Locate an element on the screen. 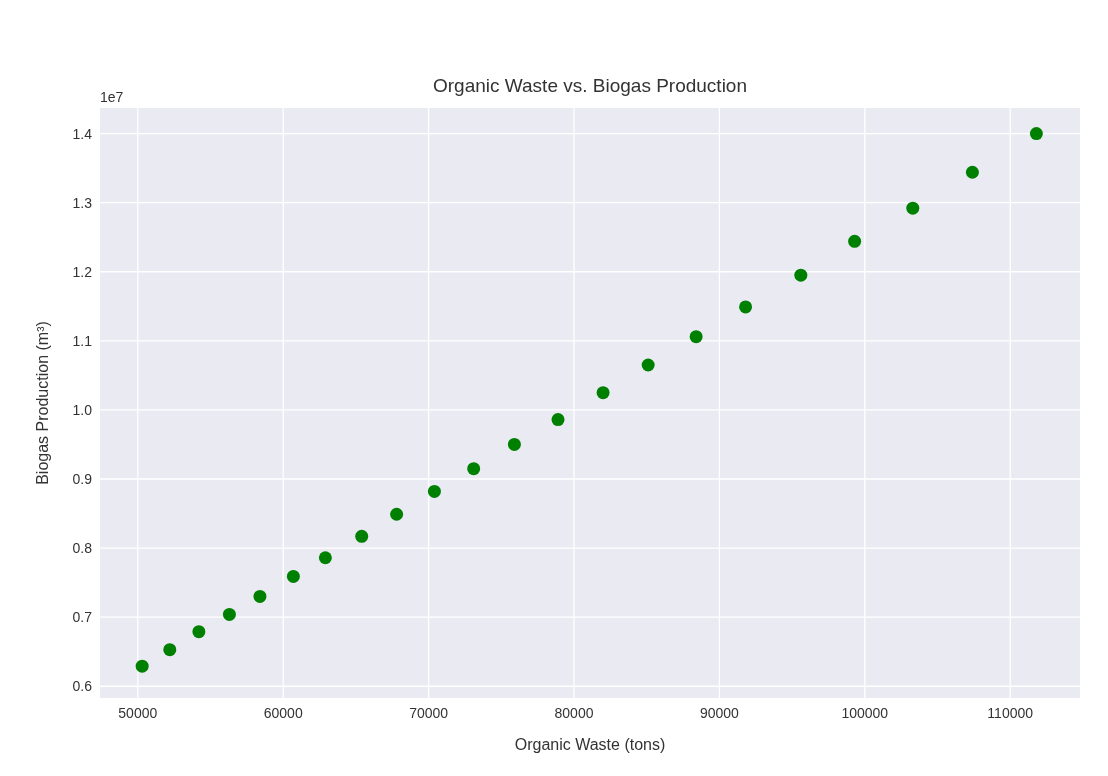 The height and width of the screenshot is (776, 1108). y-tick-label: 1.1 is located at coordinates (82, 340).